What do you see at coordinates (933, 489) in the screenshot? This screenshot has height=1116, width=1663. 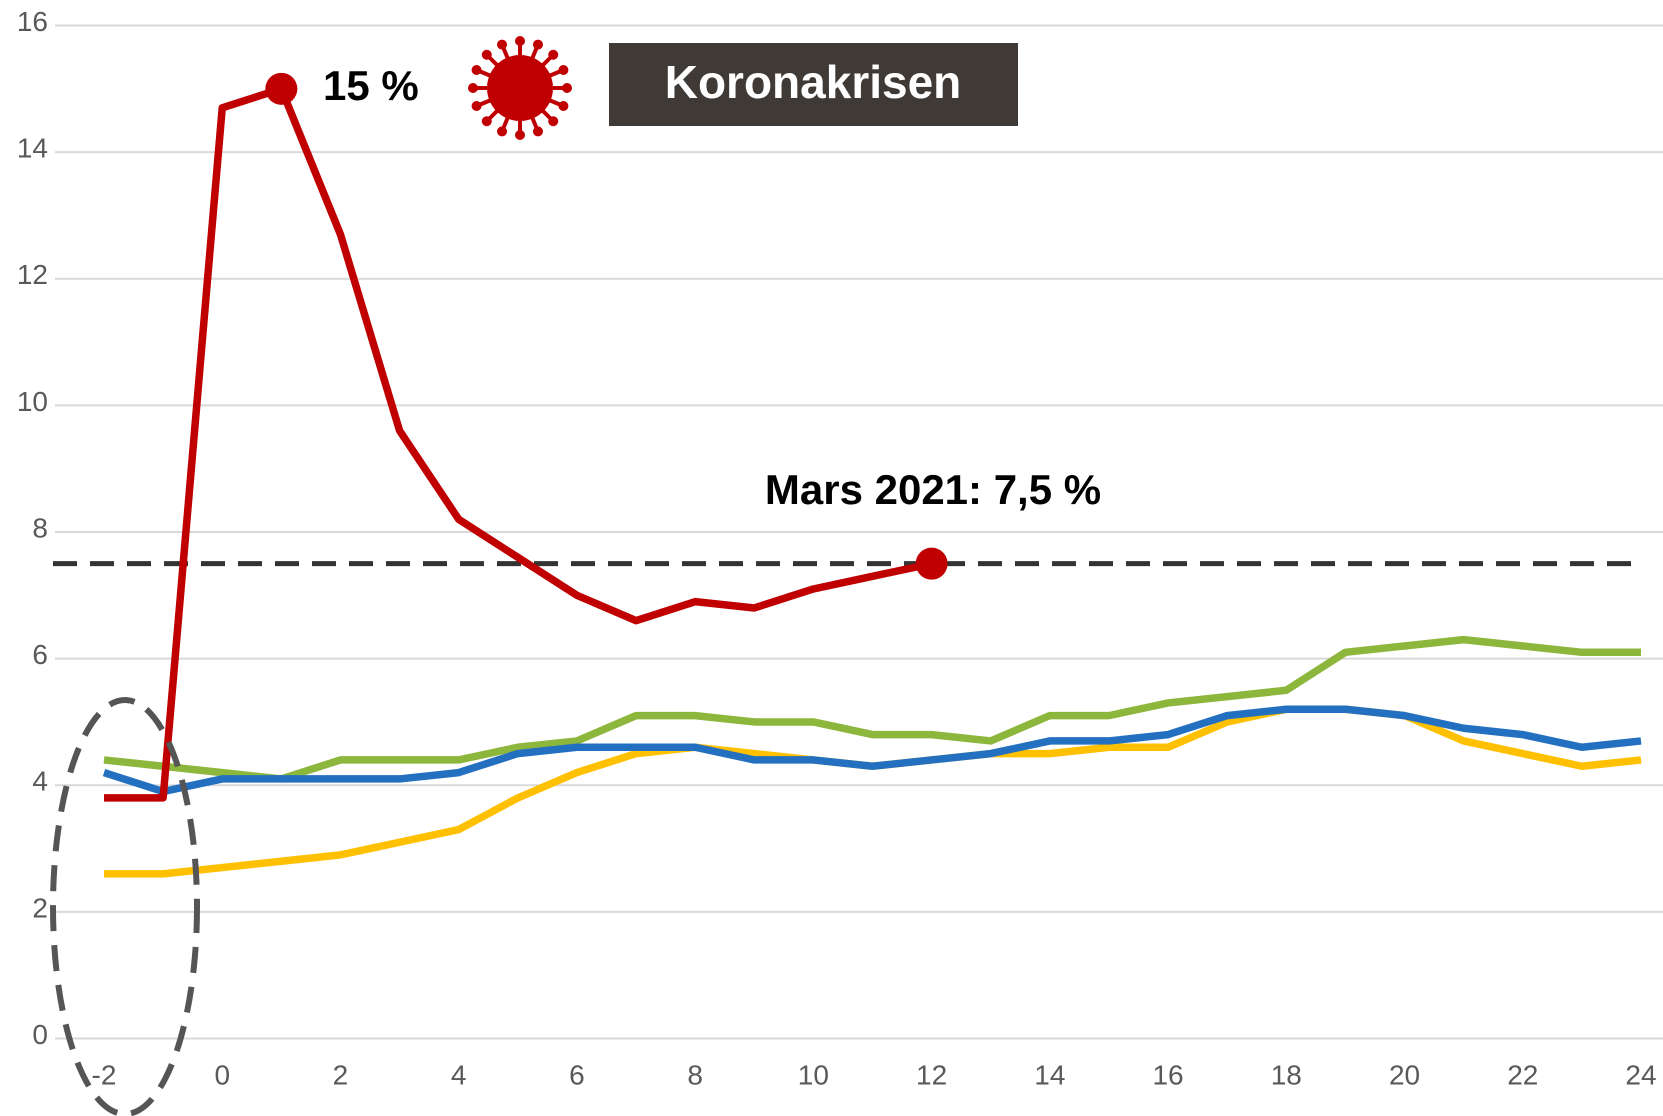 I see `annotation: Mars 2021: 7,5 %` at bounding box center [933, 489].